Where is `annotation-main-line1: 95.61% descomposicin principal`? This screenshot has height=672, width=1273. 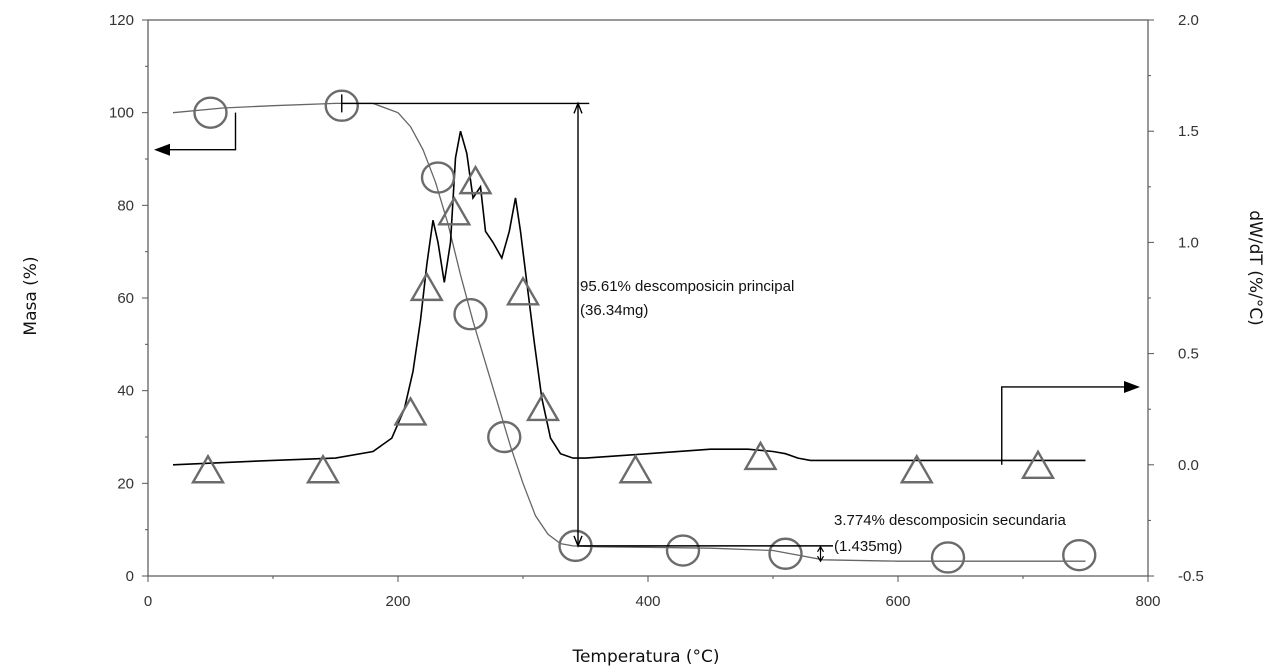 annotation-main-line1: 95.61% descomposicin principal is located at coordinates (687, 286).